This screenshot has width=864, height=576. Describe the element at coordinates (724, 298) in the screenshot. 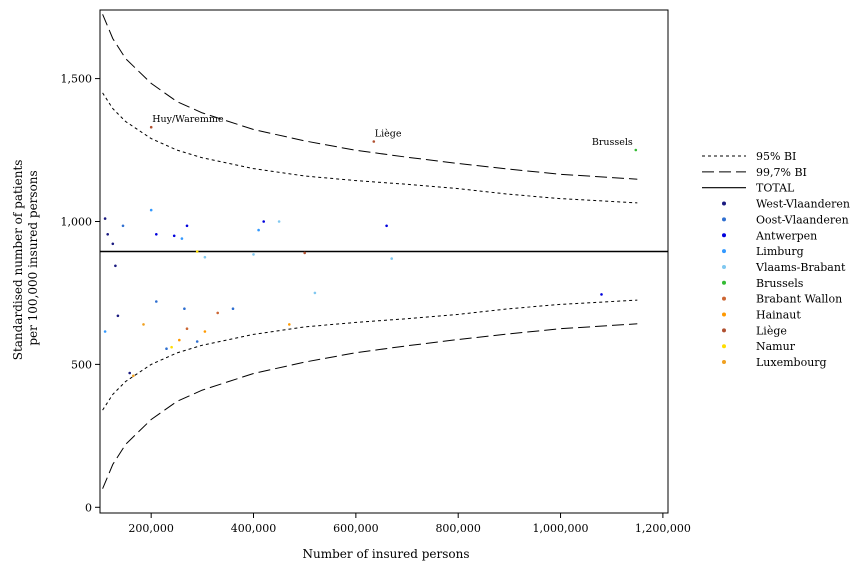

I see `legend-key-brabant-wallon` at that location.